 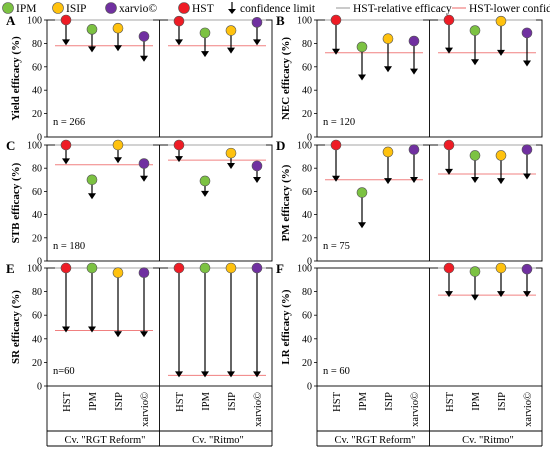 What do you see at coordinates (139, 203) in the screenshot?
I see `panel-C: C STB efficacy (%) 0 20 40 60 80 100 n = 180` at bounding box center [139, 203].